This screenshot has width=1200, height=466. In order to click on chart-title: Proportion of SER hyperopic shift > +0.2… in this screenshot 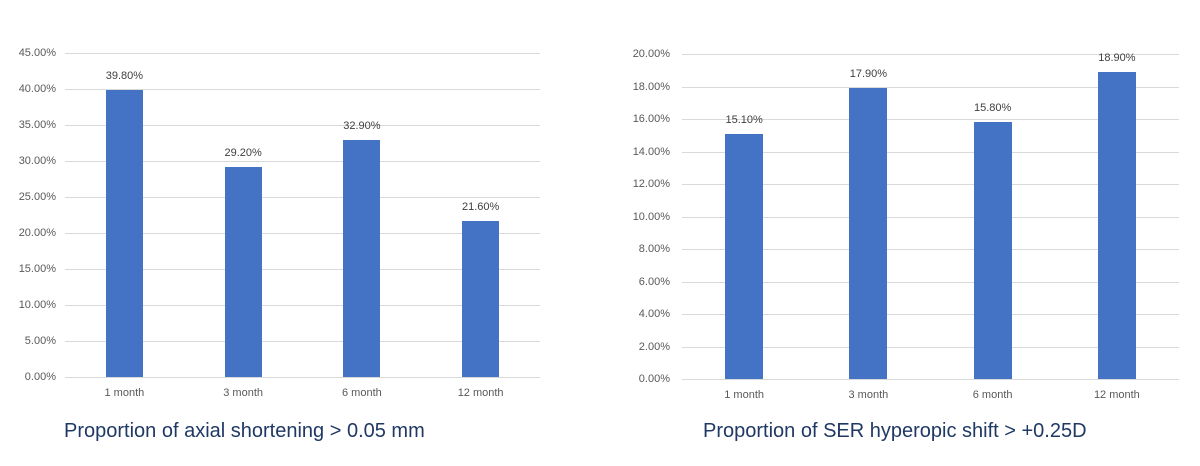, I will do `click(895, 431)`.